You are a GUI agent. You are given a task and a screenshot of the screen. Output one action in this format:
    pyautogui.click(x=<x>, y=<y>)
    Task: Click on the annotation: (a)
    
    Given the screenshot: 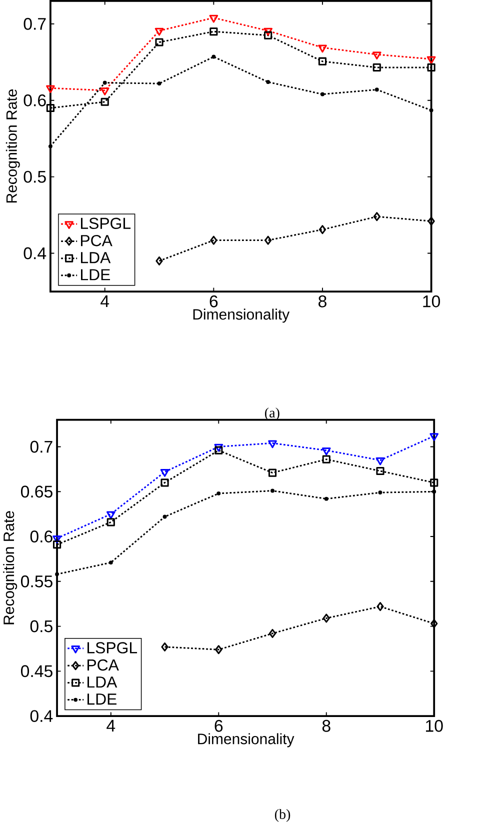 What is the action you would take?
    pyautogui.click(x=272, y=414)
    